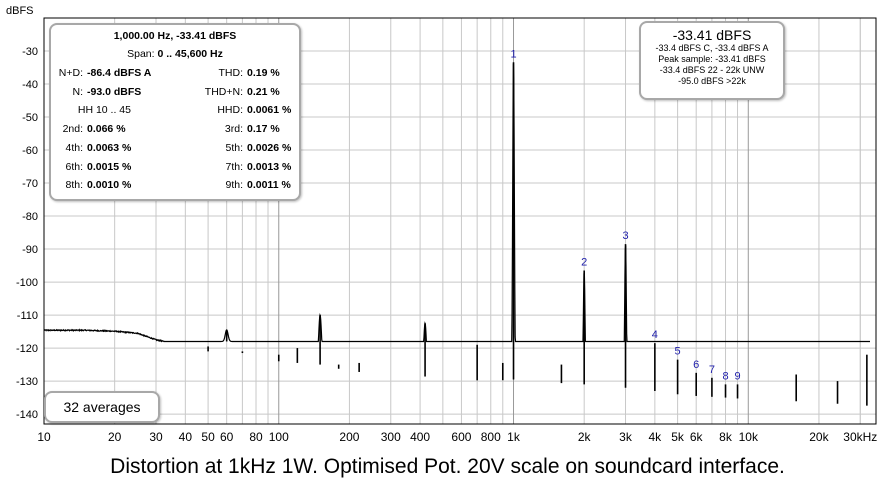 Image resolution: width=895 pixels, height=490 pixels. Describe the element at coordinates (269, 185) in the screenshot. I see `stats-value: 0.0011 %` at that location.